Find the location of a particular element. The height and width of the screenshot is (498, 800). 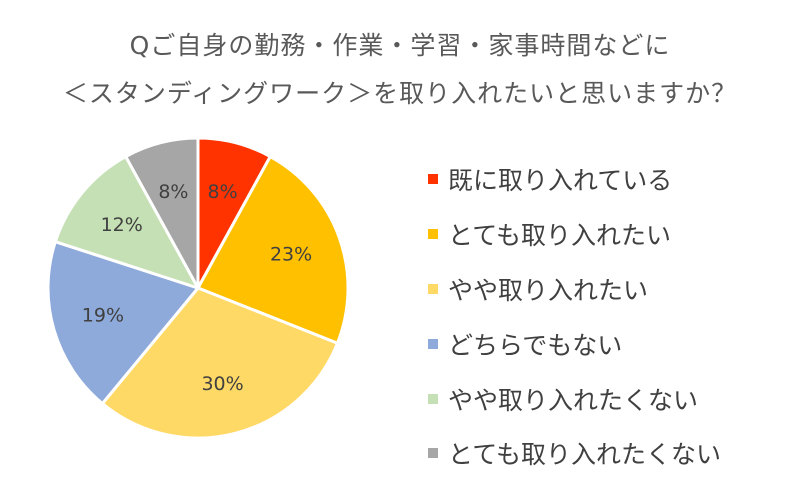

legend-item-3: やや取り入れたい is located at coordinates (574, 289).